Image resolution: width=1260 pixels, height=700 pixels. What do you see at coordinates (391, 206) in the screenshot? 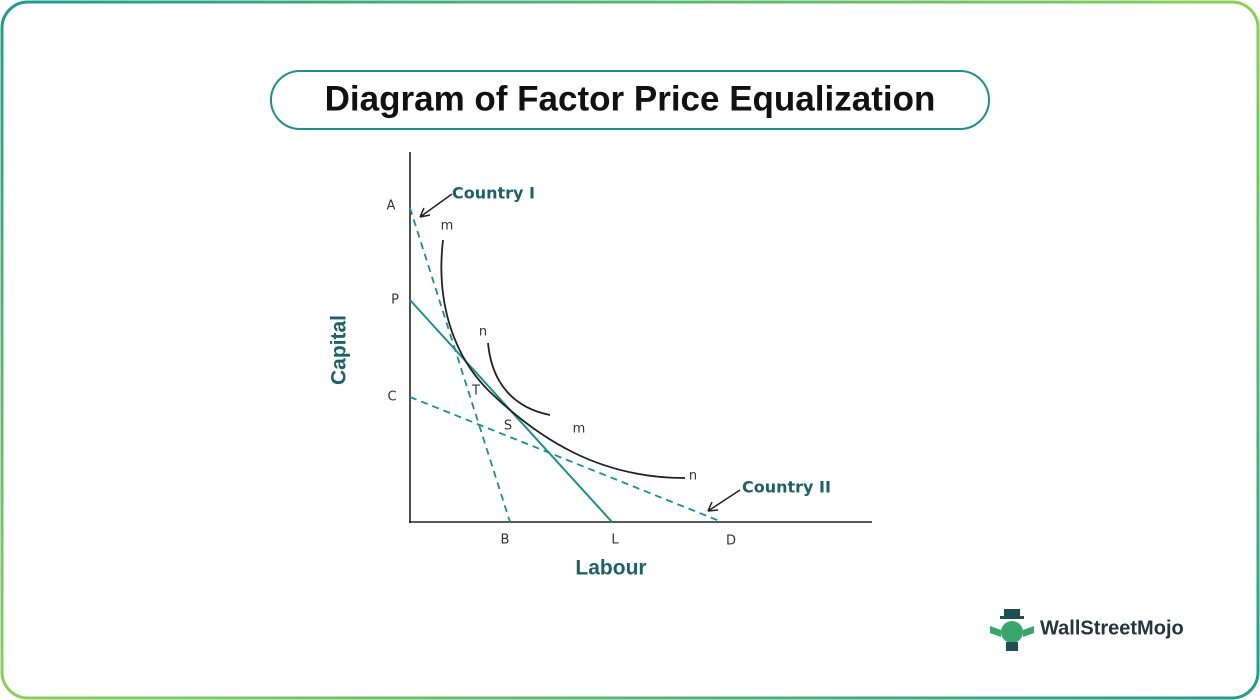
I see `point-label: A` at bounding box center [391, 206].